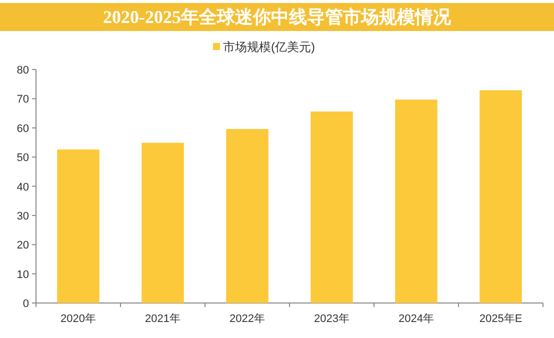 The width and height of the screenshot is (554, 338). Describe the element at coordinates (162, 319) in the screenshot. I see `x-tick-label: 2021年` at that location.